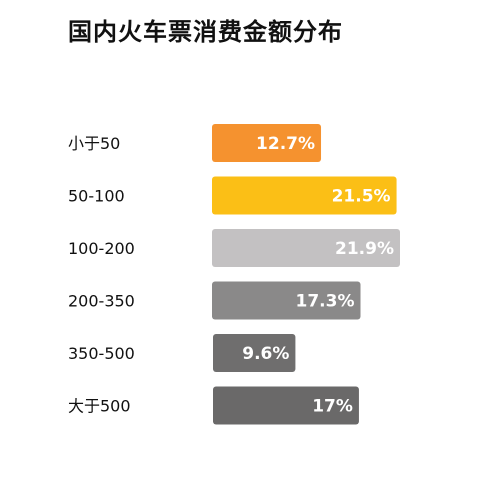 The image size is (500, 477). What do you see at coordinates (361, 197) in the screenshot?
I see `data-label: 21.5%` at bounding box center [361, 197].